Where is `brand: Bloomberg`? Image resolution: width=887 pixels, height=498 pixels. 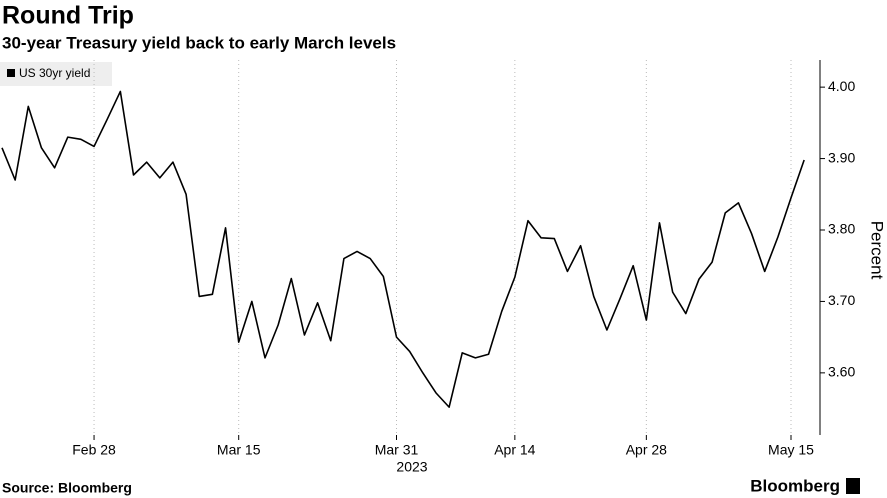 brand: Bloomberg is located at coordinates (795, 485).